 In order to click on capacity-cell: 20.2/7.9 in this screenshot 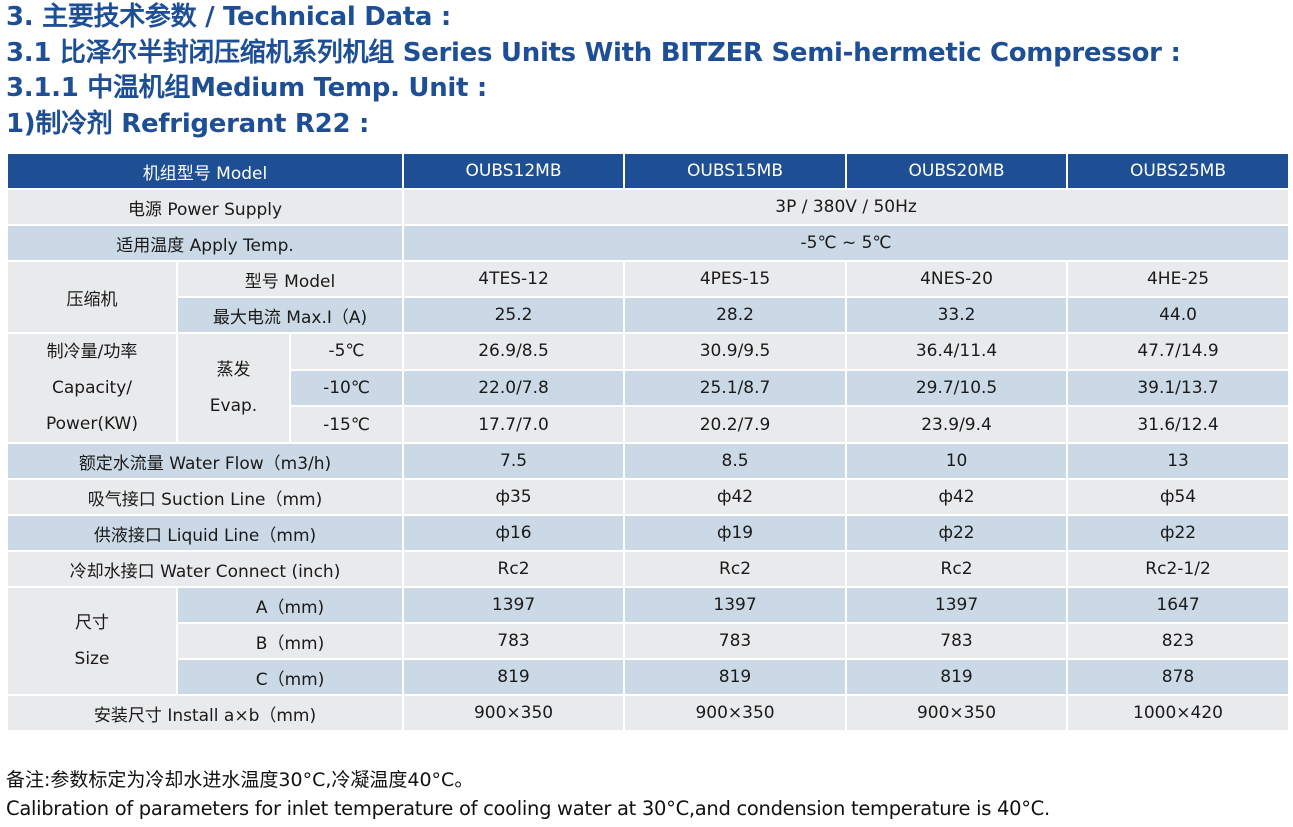, I will do `click(735, 424)`.